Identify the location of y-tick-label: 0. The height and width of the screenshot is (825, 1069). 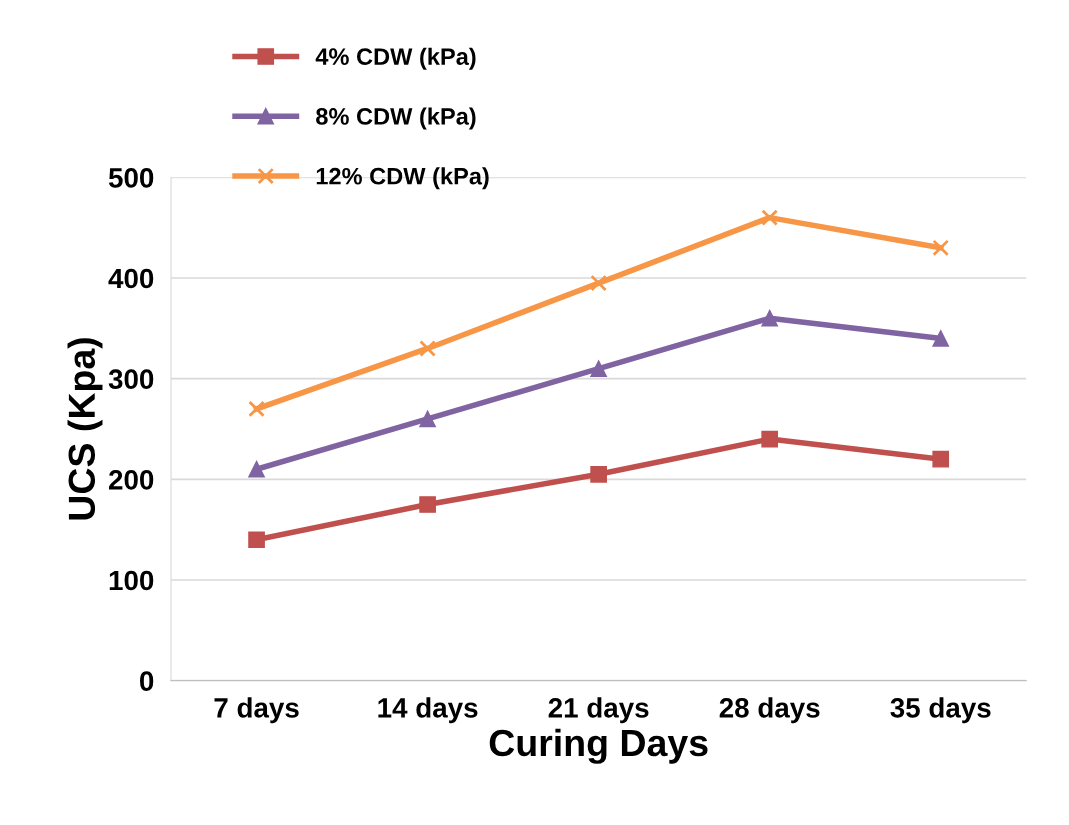
(147, 681).